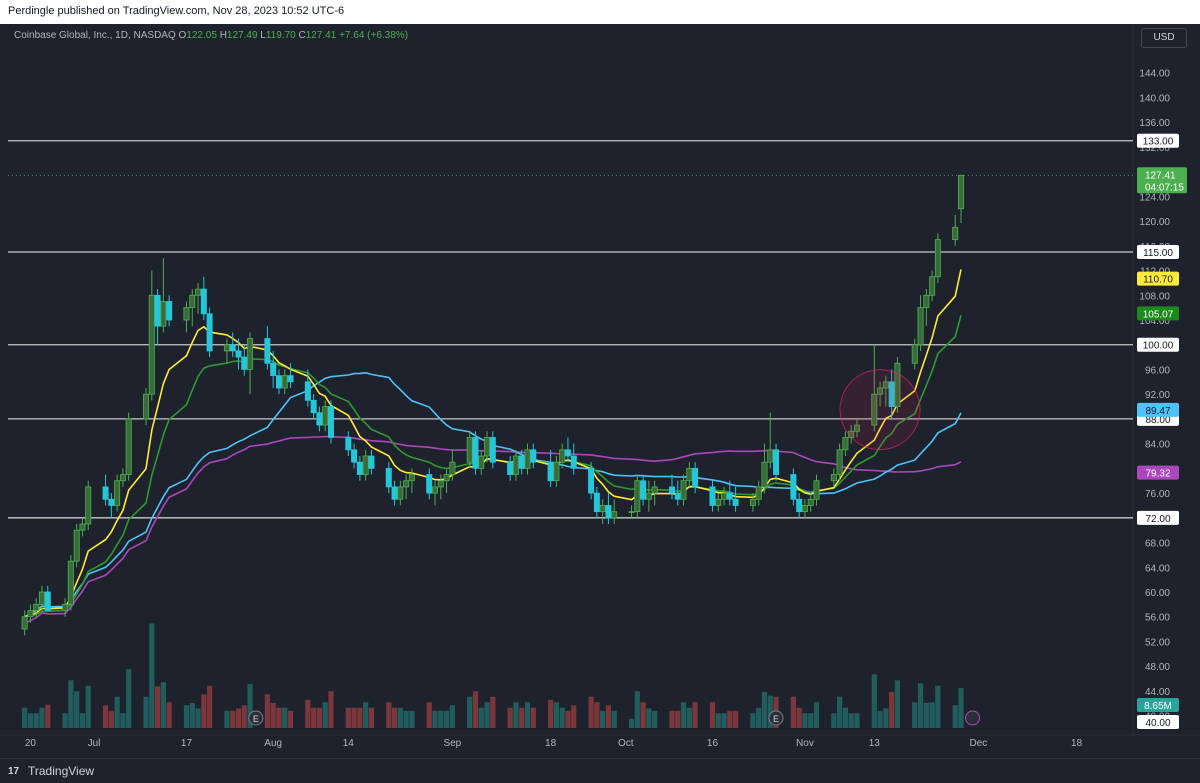 The height and width of the screenshot is (783, 1200). Describe the element at coordinates (1164, 38) in the screenshot. I see `currency-button: USD` at that location.